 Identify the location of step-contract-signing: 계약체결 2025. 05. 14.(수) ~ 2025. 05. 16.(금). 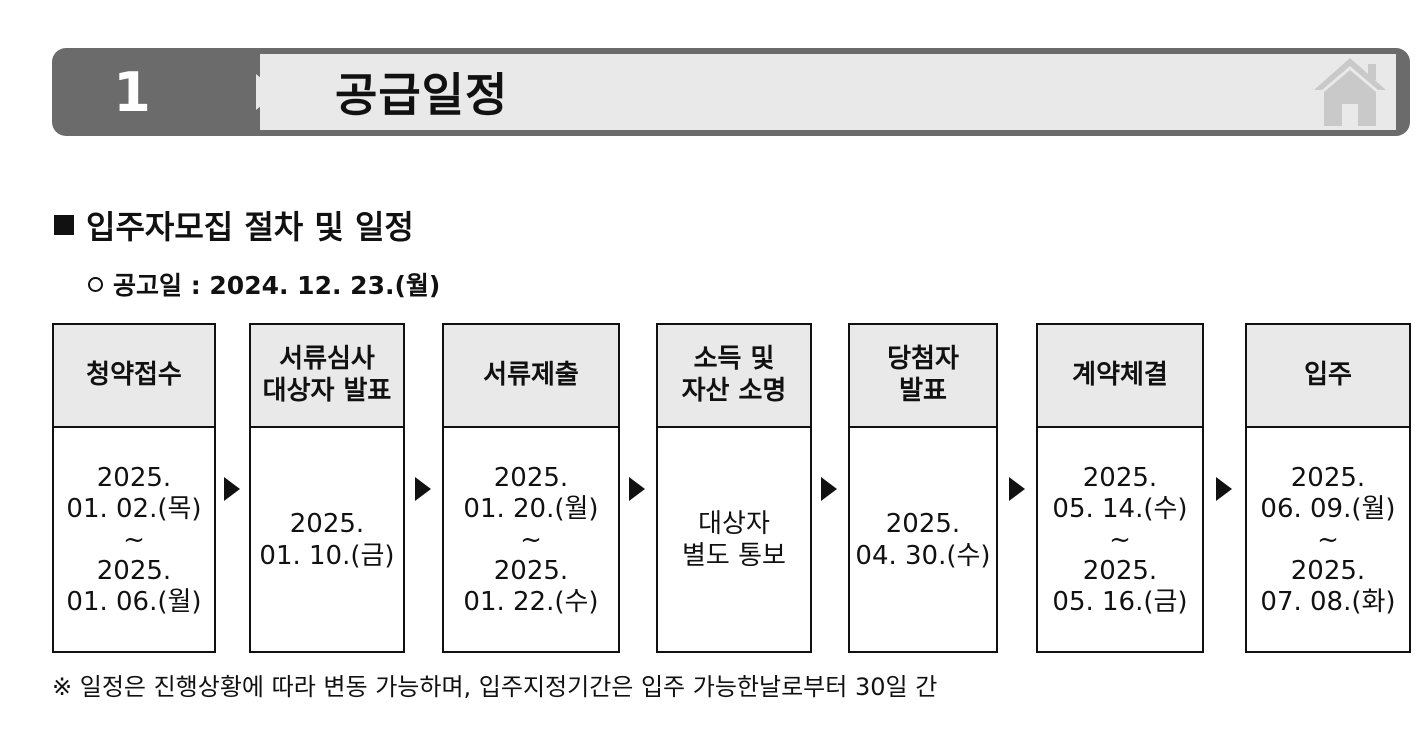
(1120, 488).